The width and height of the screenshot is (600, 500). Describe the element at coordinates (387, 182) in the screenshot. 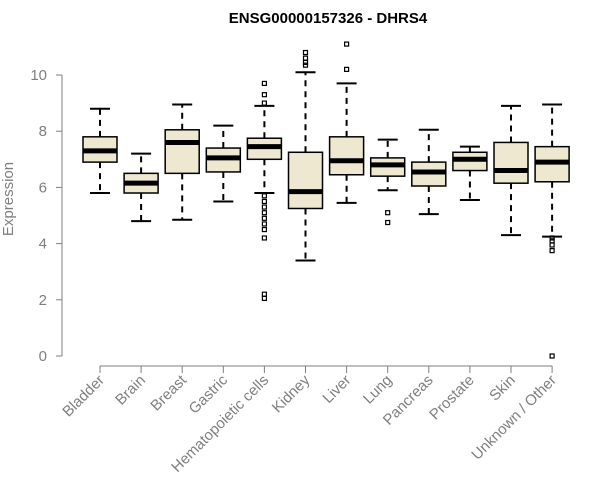

I see `box-lung` at that location.